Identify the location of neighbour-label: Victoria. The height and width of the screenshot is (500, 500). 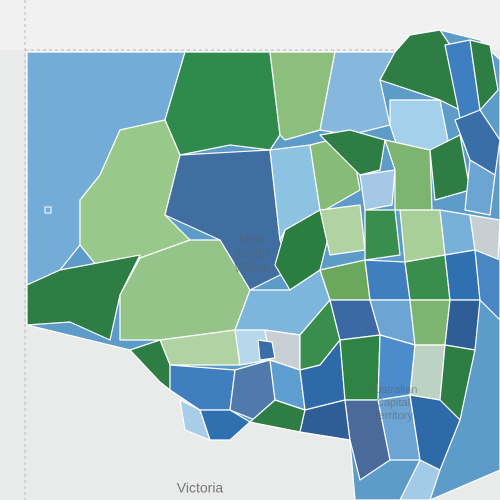
(200, 488).